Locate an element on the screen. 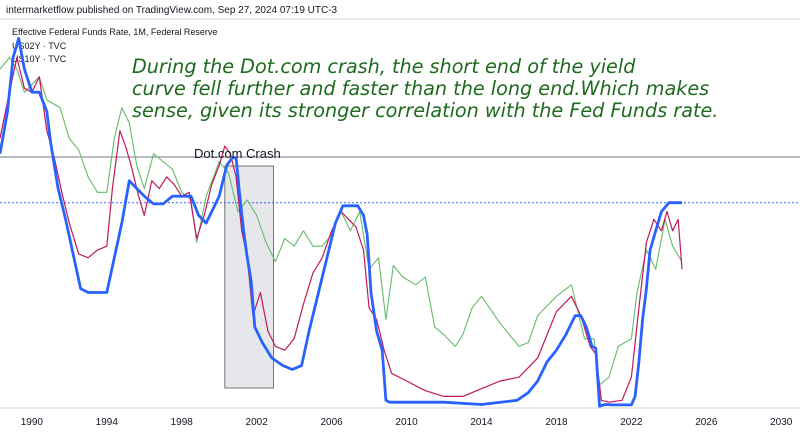 Image resolution: width=800 pixels, height=434 pixels. x-tick-label: 2002 is located at coordinates (257, 422).